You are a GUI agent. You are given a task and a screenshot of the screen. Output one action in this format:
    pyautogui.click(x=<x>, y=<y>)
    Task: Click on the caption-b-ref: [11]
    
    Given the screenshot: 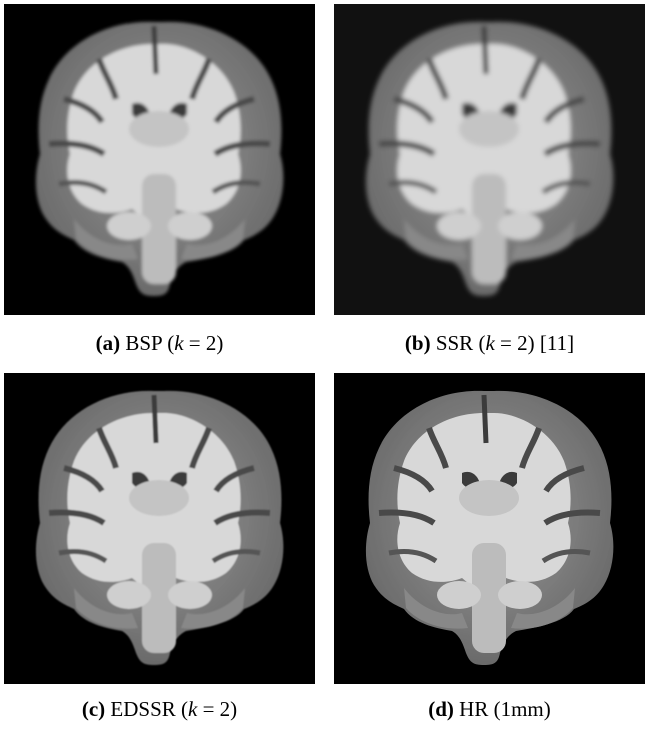 What is the action you would take?
    pyautogui.click(x=554, y=343)
    